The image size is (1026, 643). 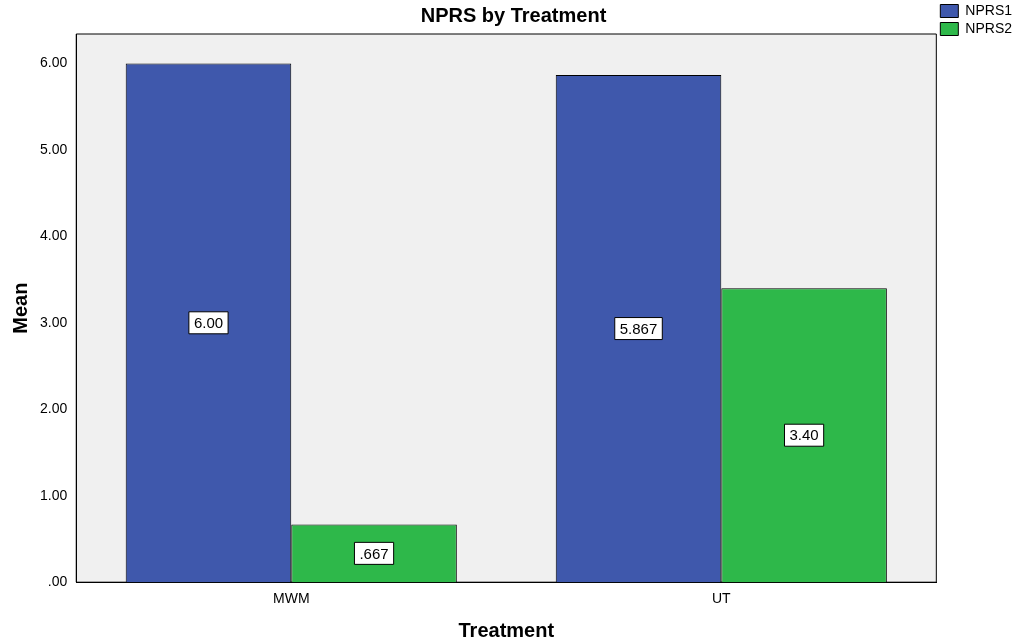 I want to click on legend-label: NPRS1, so click(x=989, y=9).